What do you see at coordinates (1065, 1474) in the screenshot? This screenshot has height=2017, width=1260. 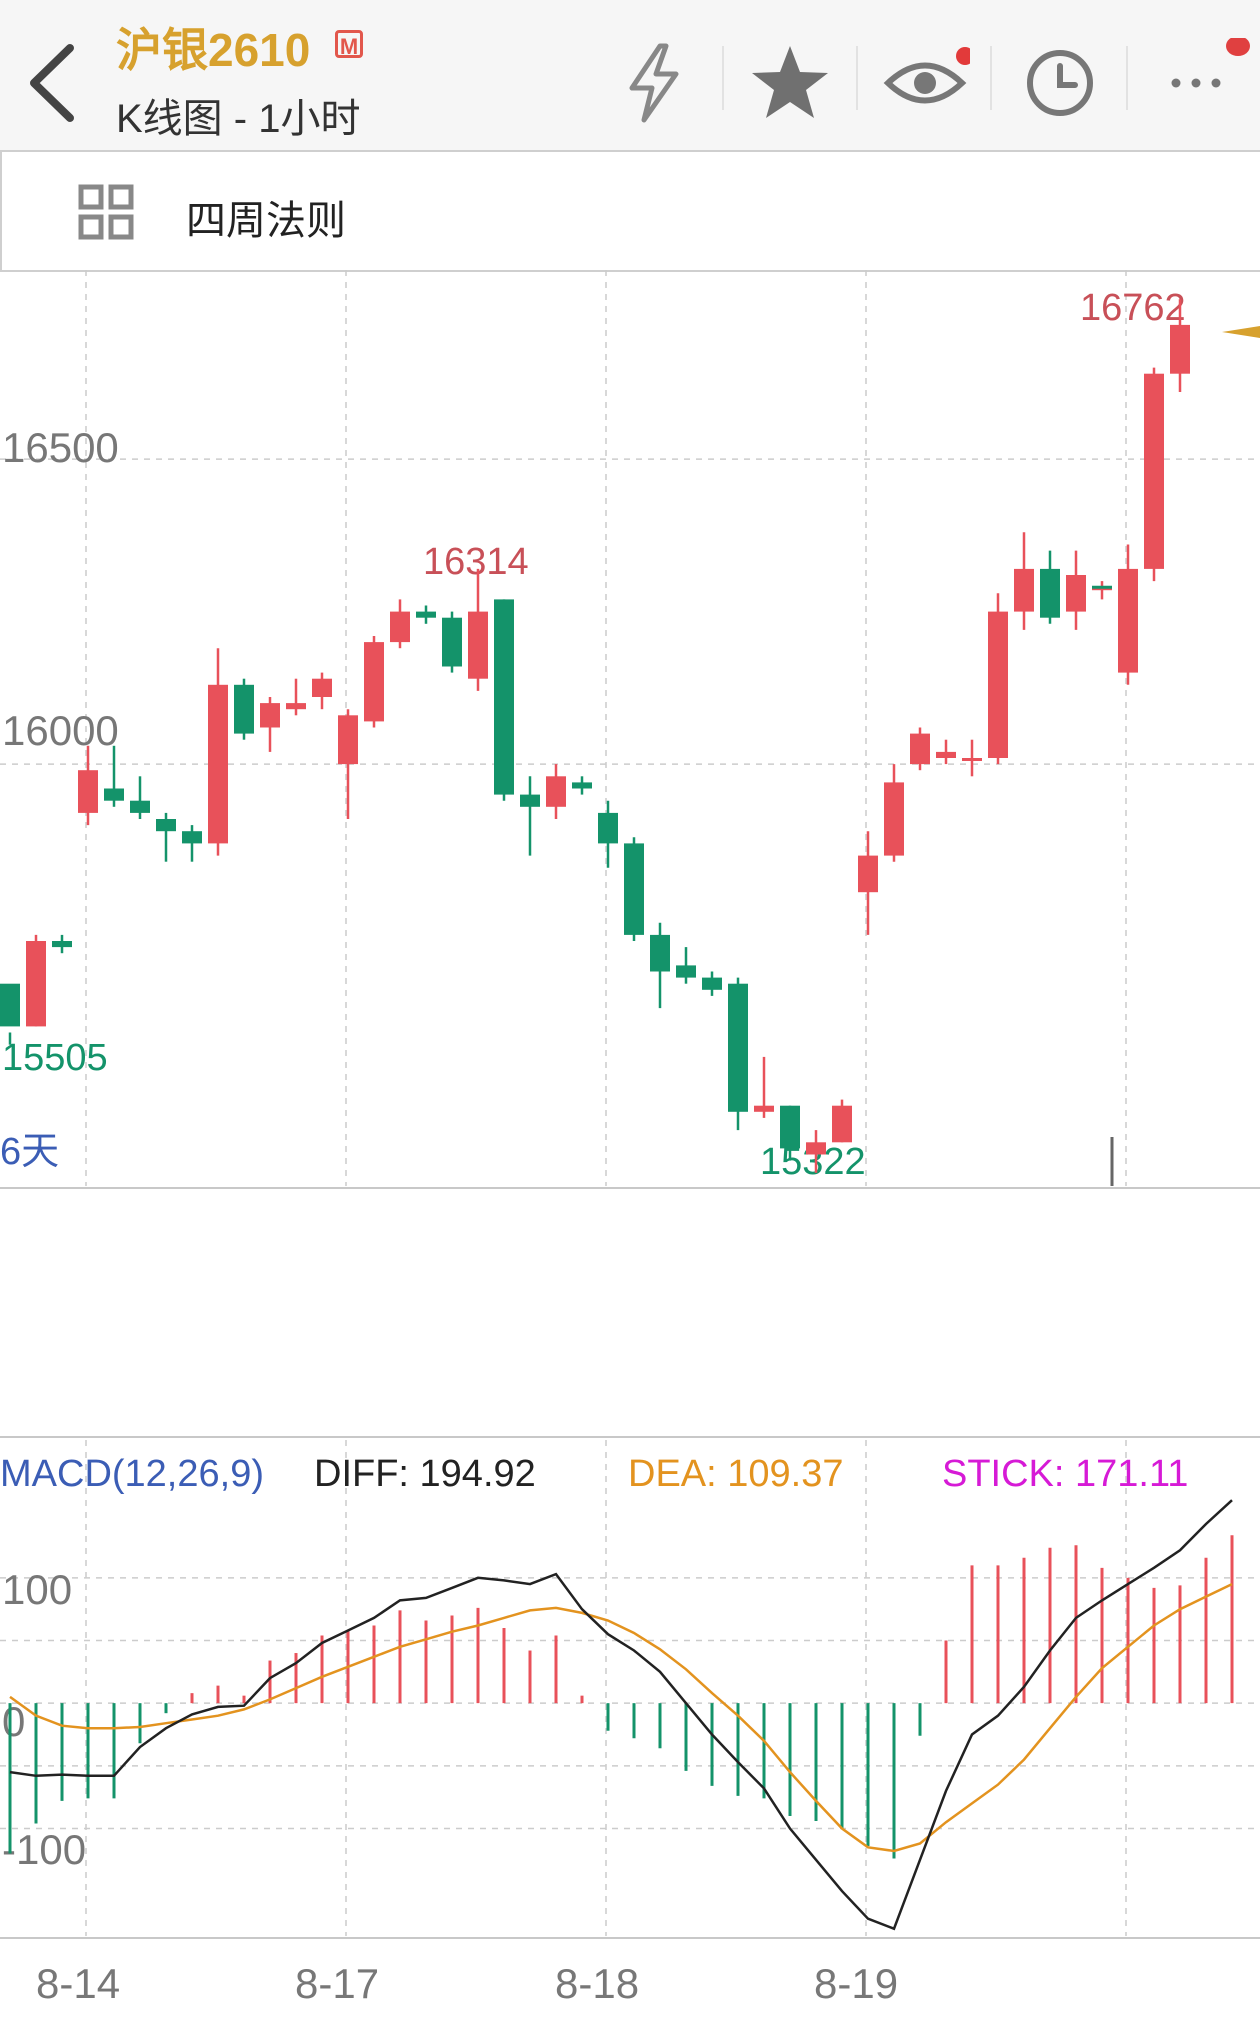 I see `stick-label: STICK: 171.11` at bounding box center [1065, 1474].